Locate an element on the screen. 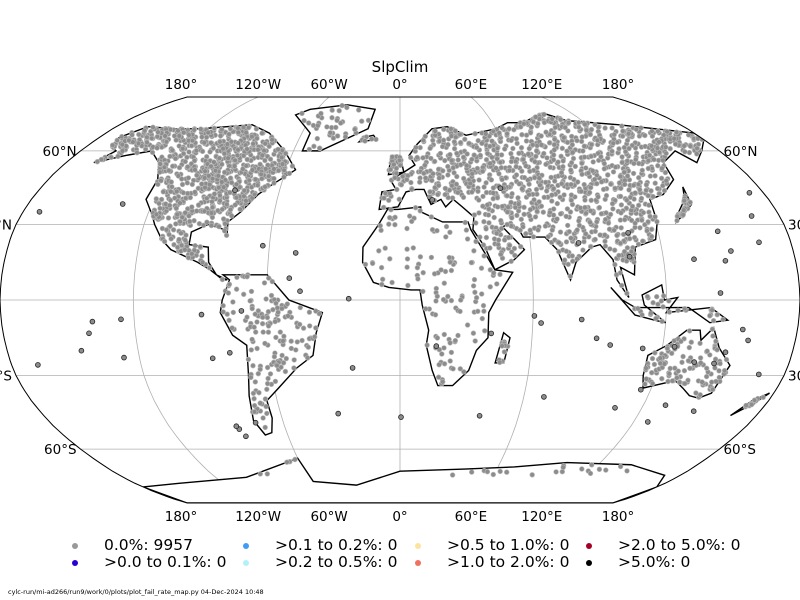 The height and width of the screenshot is (600, 800). legend-marker is located at coordinates (418, 563).